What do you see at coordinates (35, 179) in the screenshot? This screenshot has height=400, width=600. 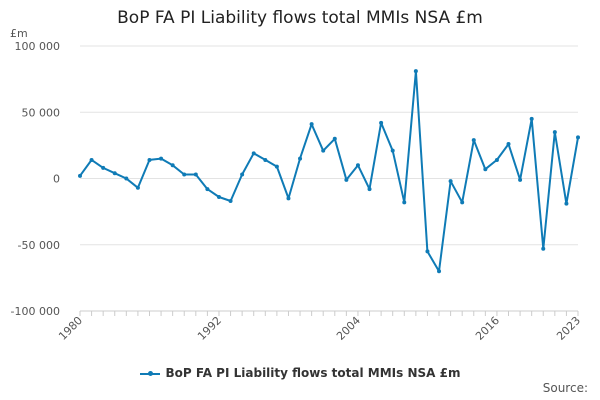 I see `y-axis-ticks: 100 000 50 000 0 -50 000 -100 000` at bounding box center [35, 179].